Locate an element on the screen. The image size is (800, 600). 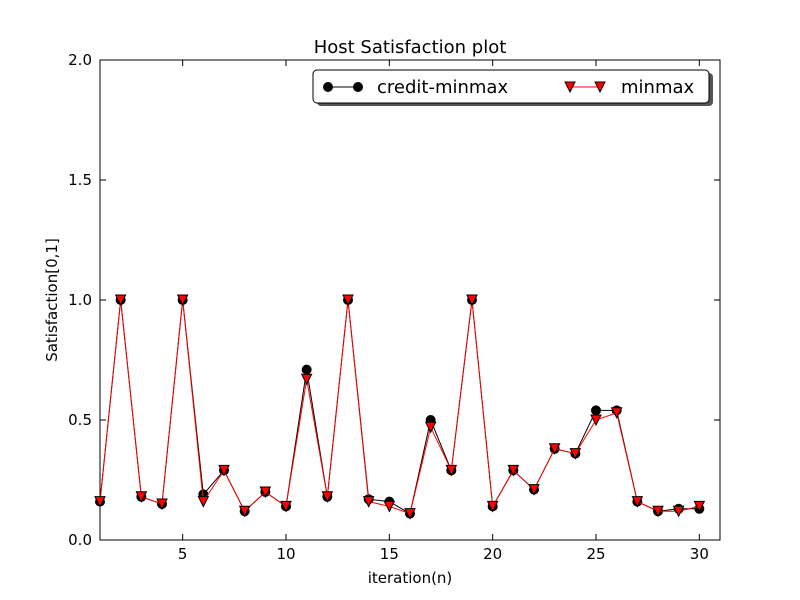
y-tick-label: 0.5 is located at coordinates (80, 420).